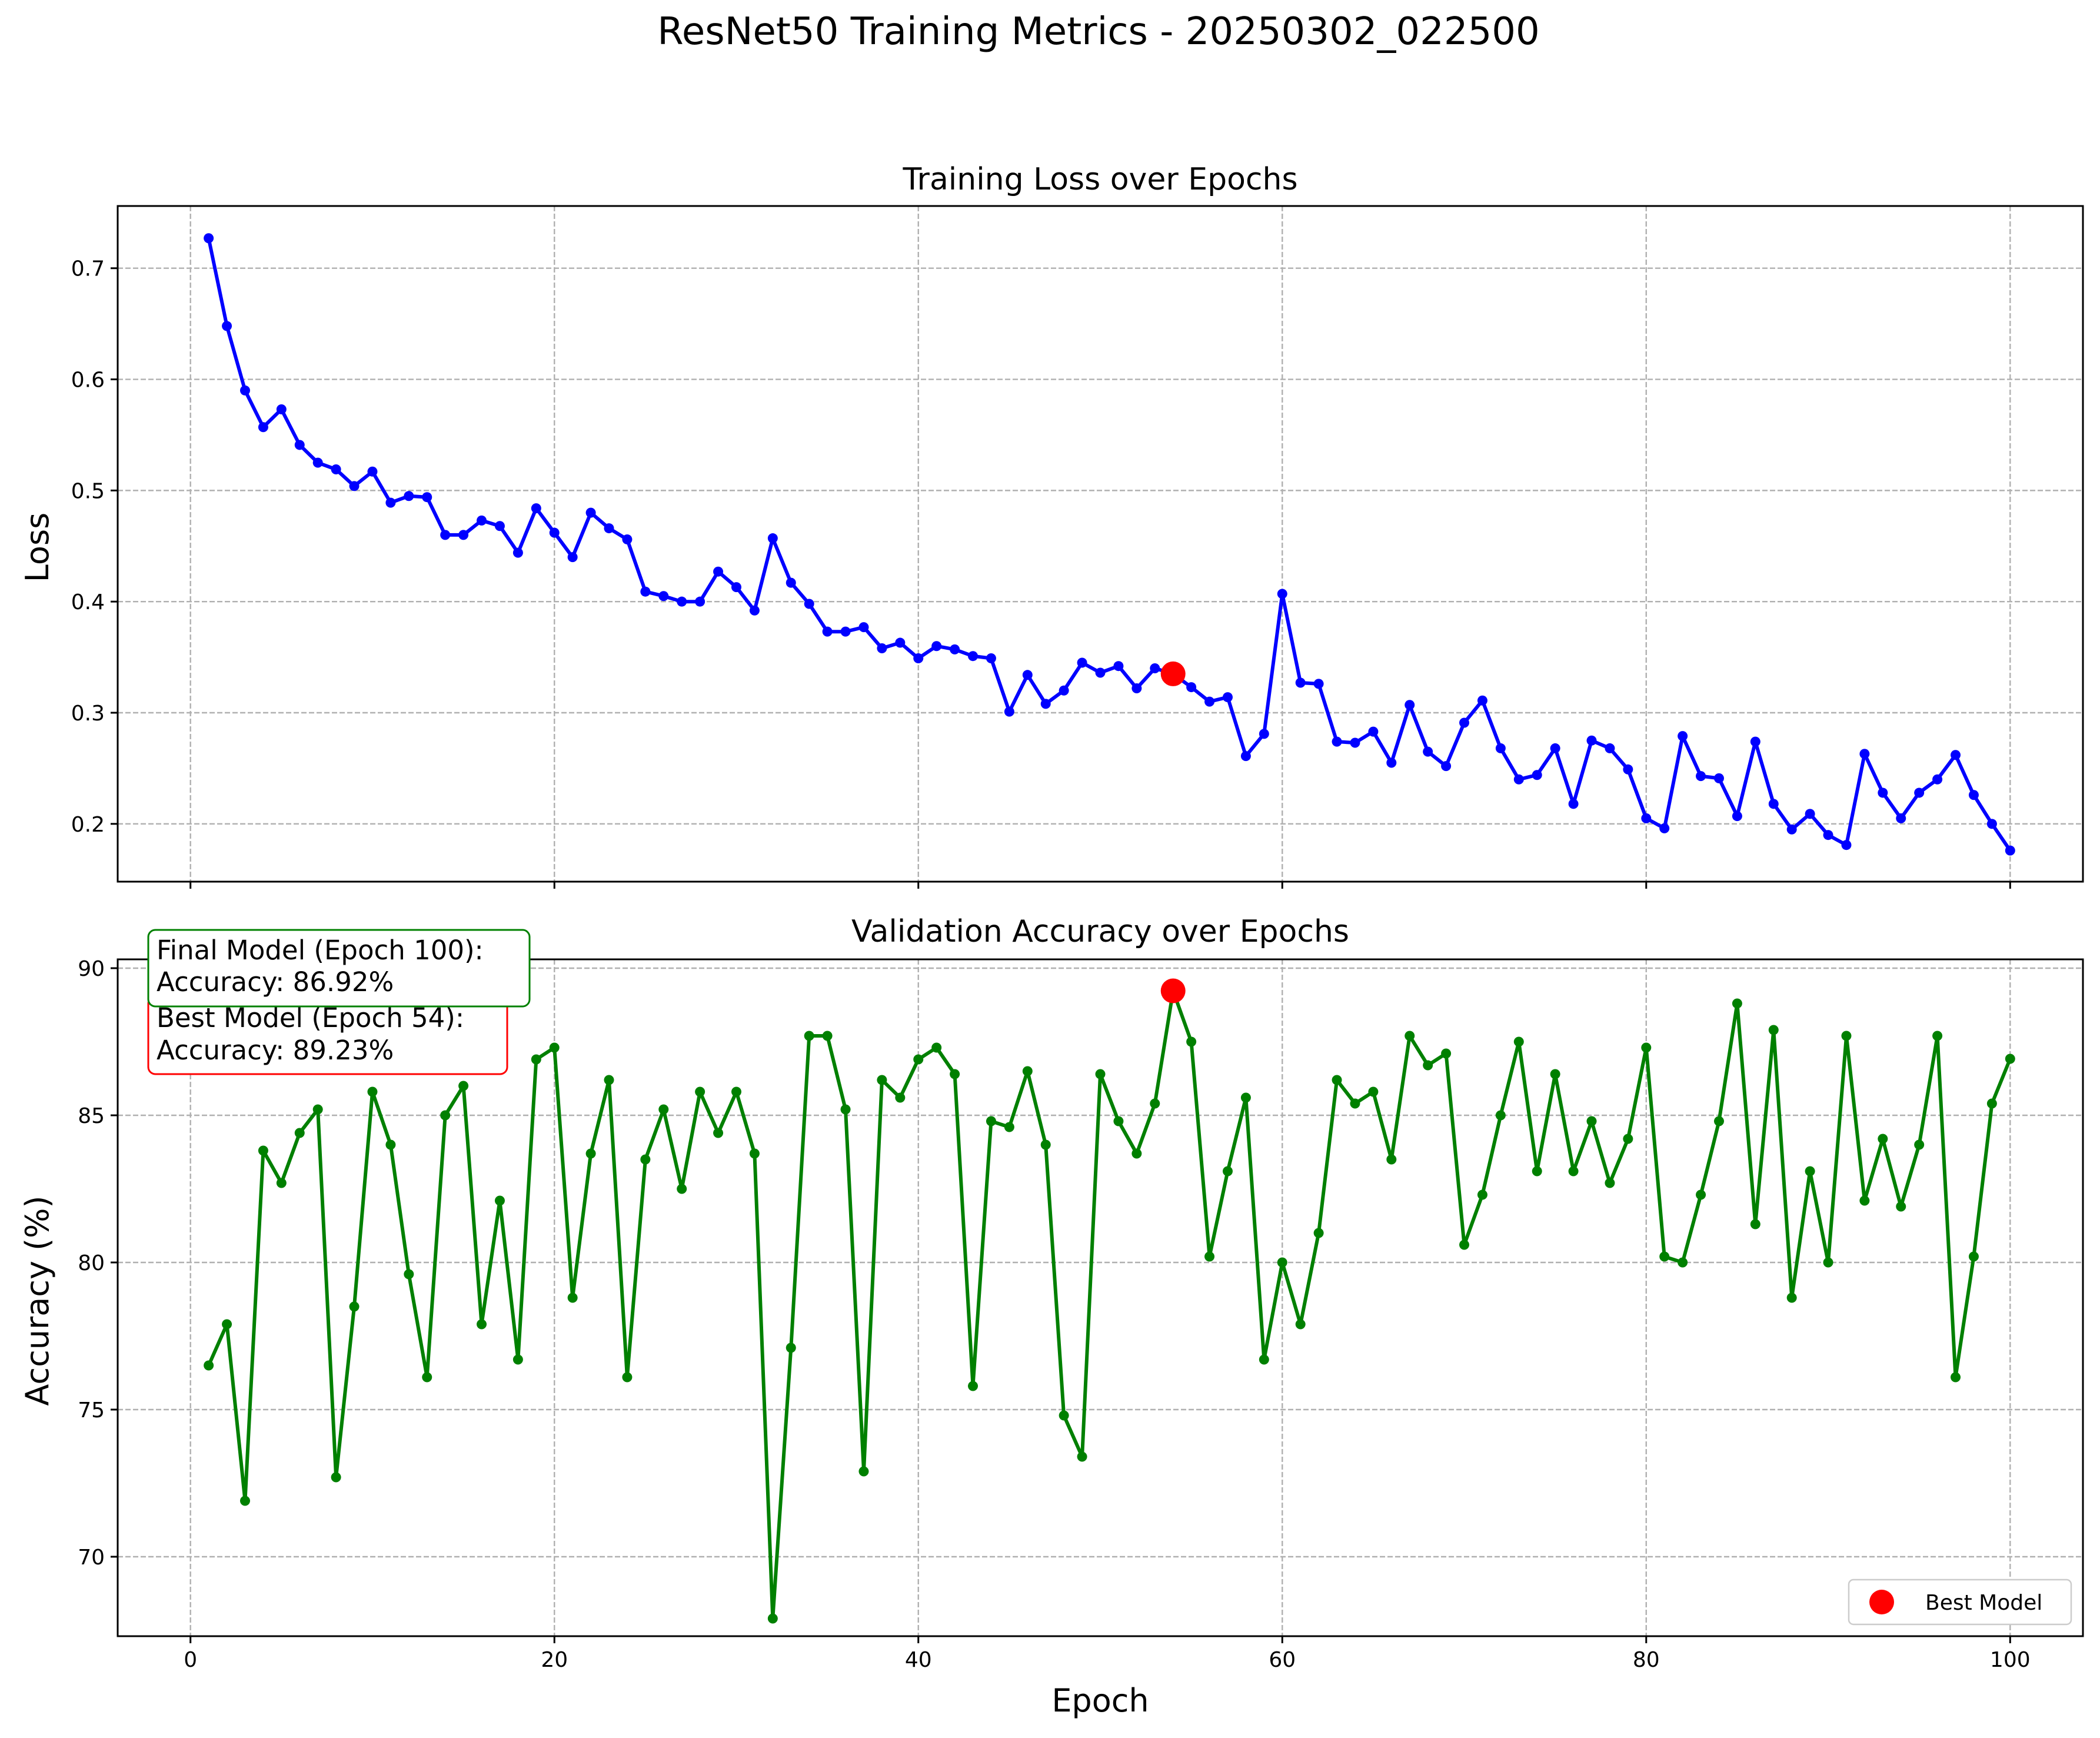 The height and width of the screenshot is (1738, 2100). I want to click on accuracy-y-axis-label: Accuracy (%), so click(37, 1300).